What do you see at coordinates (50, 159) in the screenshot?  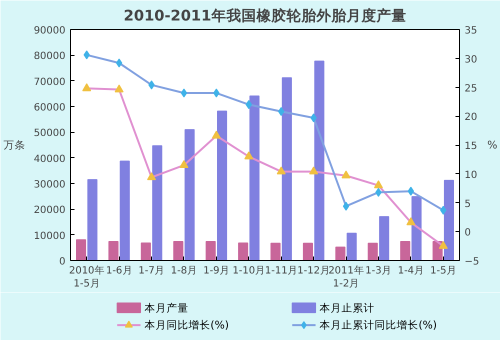 I see `y-tick-label: 40000` at bounding box center [50, 159].